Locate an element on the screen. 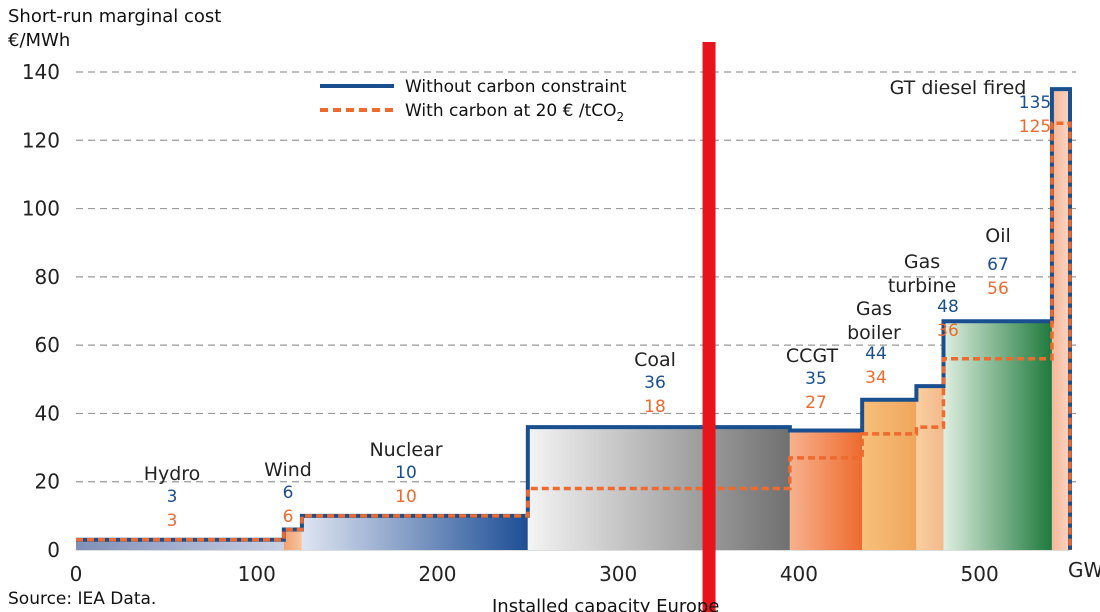  value-without-carbon-gt-diesel-fired: 135 is located at coordinates (1035, 103).